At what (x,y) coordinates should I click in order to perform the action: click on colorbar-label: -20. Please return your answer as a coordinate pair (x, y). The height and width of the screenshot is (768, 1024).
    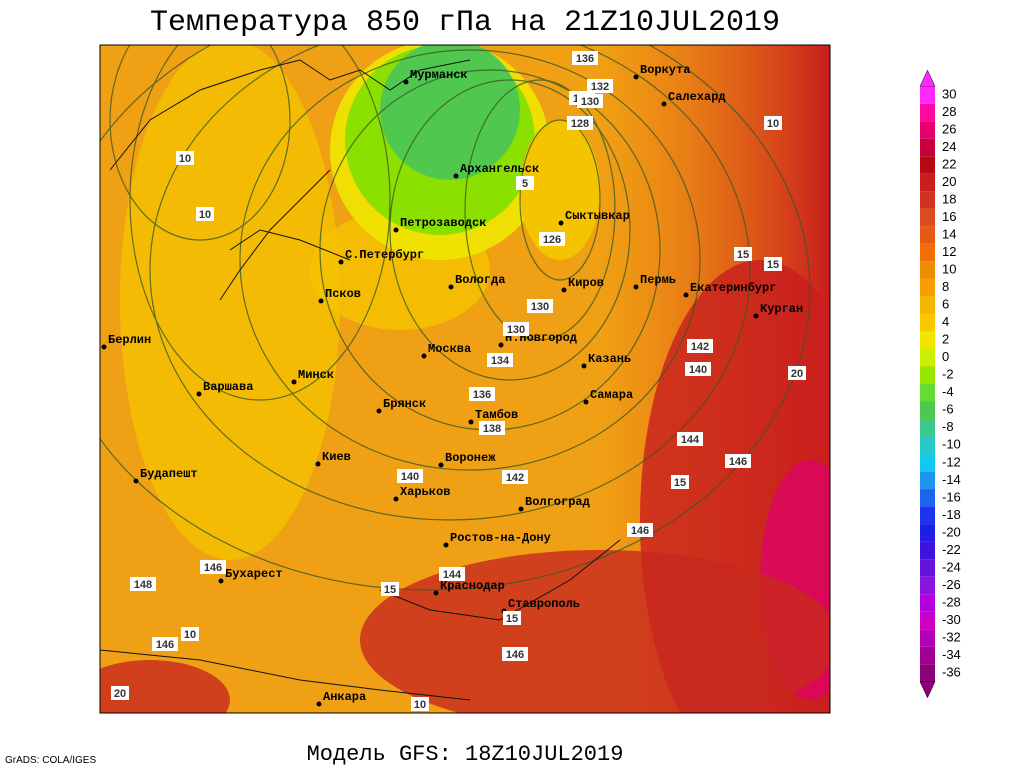
    Looking at the image, I should click on (951, 531).